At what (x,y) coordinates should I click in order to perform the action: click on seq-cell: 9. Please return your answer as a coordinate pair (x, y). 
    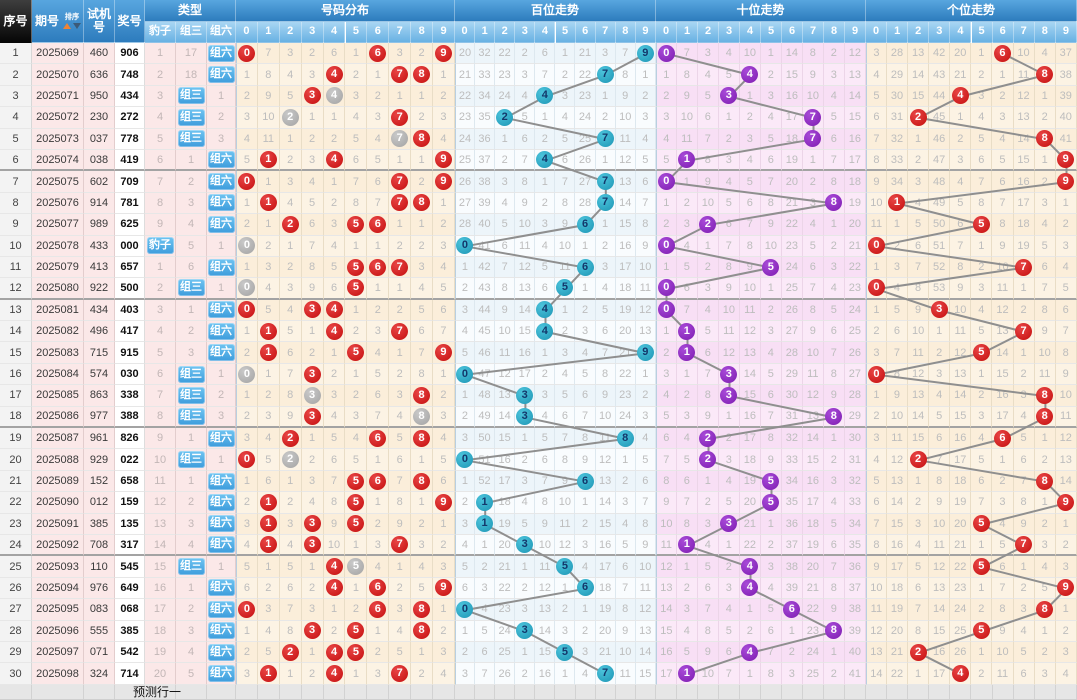
    Looking at the image, I should click on (16, 225).